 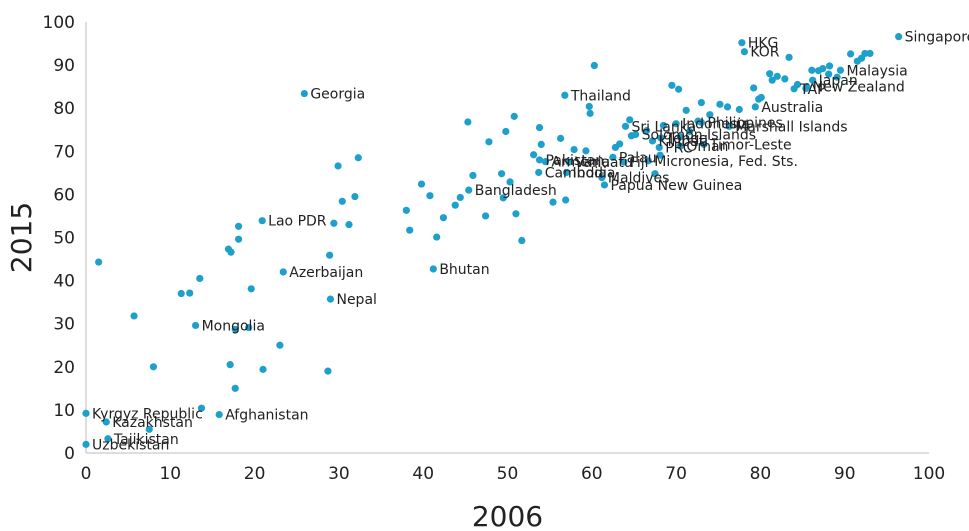 I want to click on point-label: Tonga, so click(x=687, y=139).